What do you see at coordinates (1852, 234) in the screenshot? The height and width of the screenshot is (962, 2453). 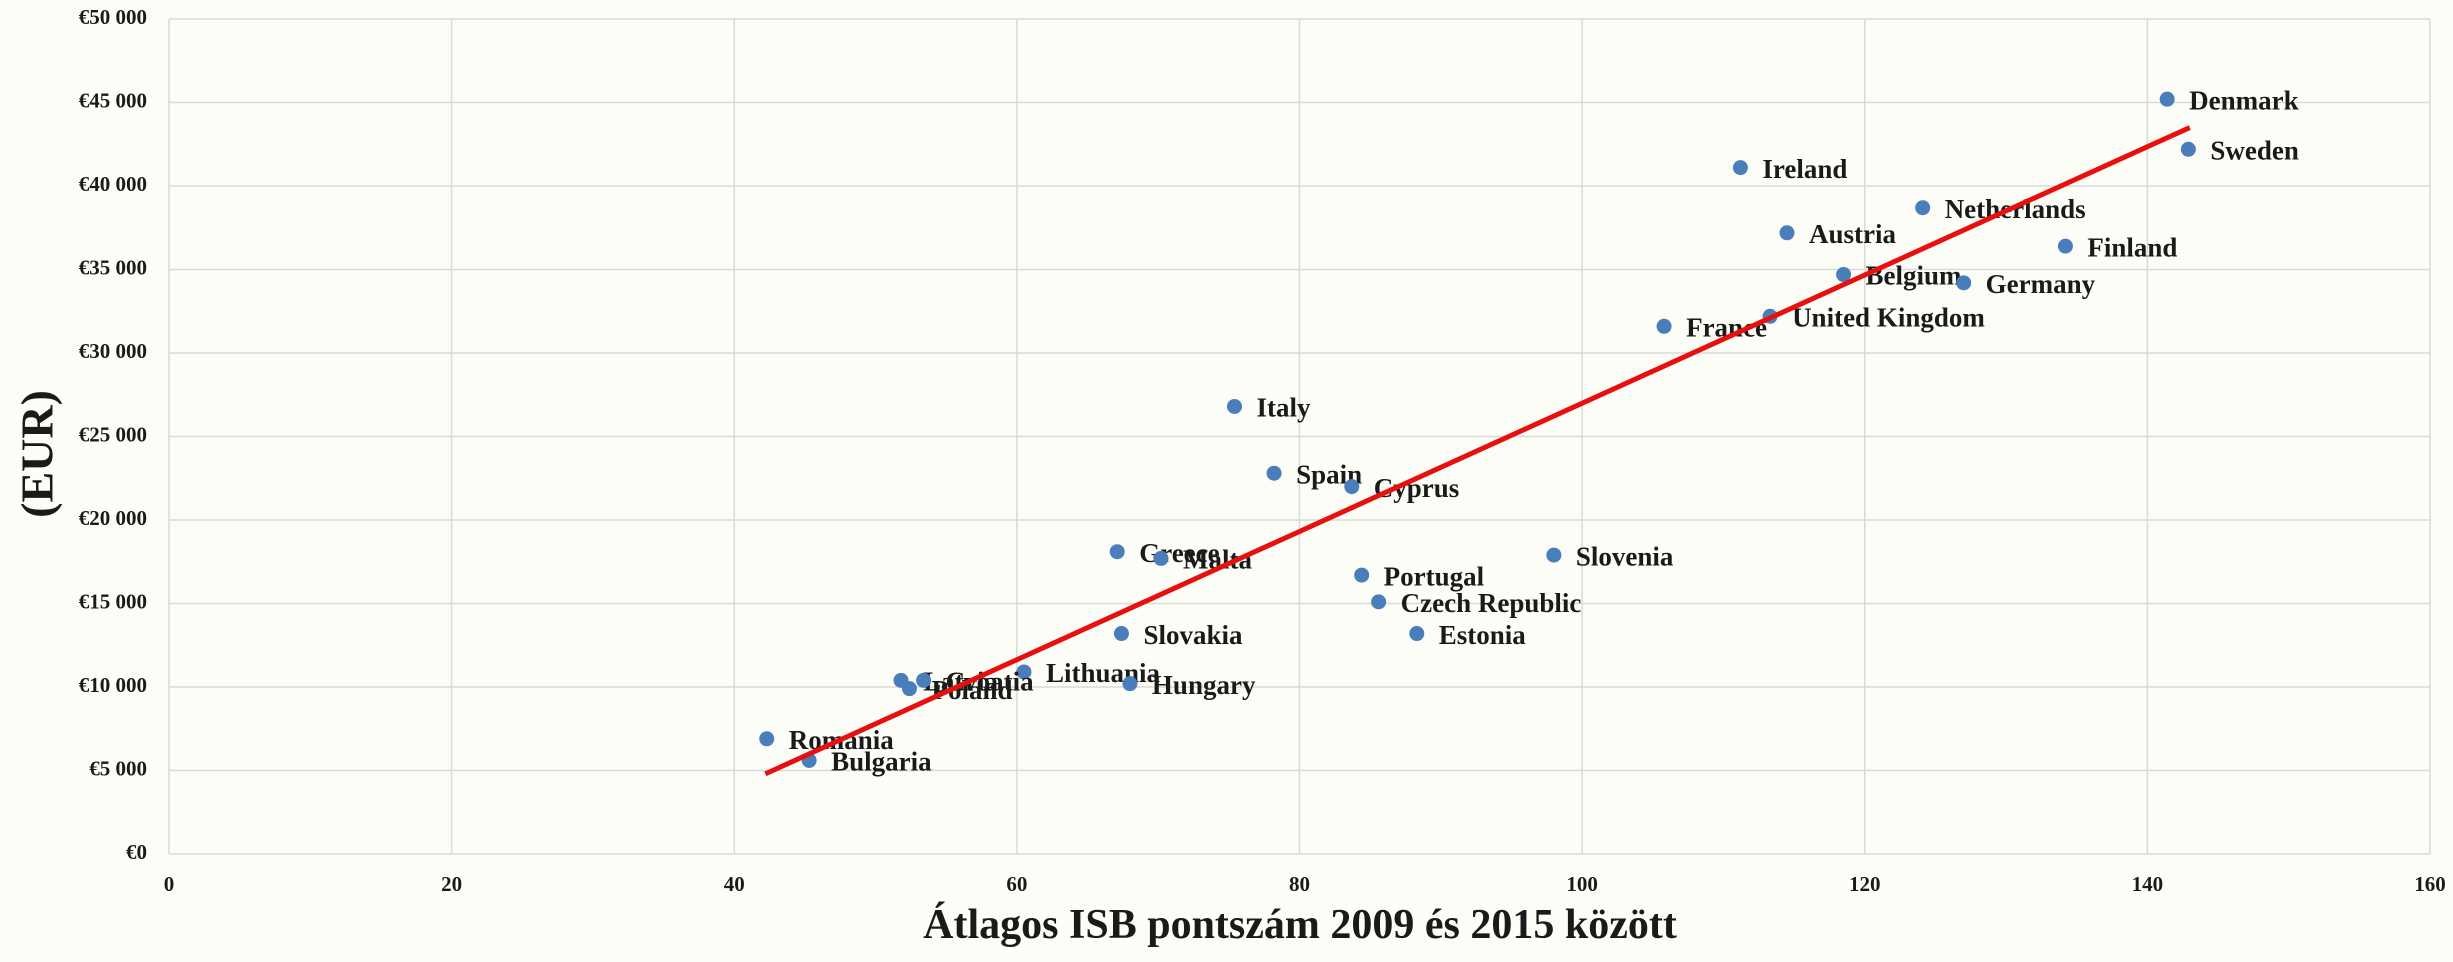 I see `point-label: Austria` at bounding box center [1852, 234].